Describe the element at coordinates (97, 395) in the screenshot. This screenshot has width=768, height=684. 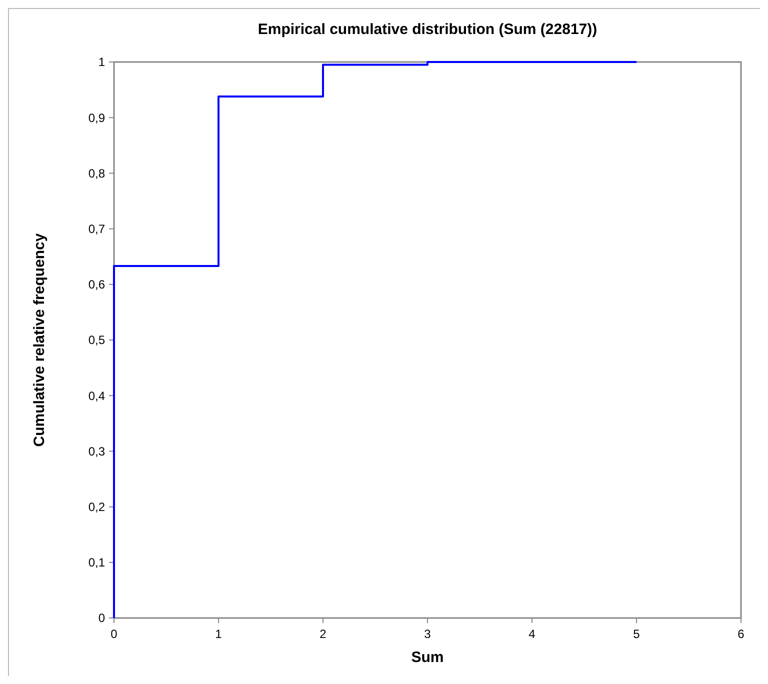
I see `y-tick-label: 0,4` at that location.